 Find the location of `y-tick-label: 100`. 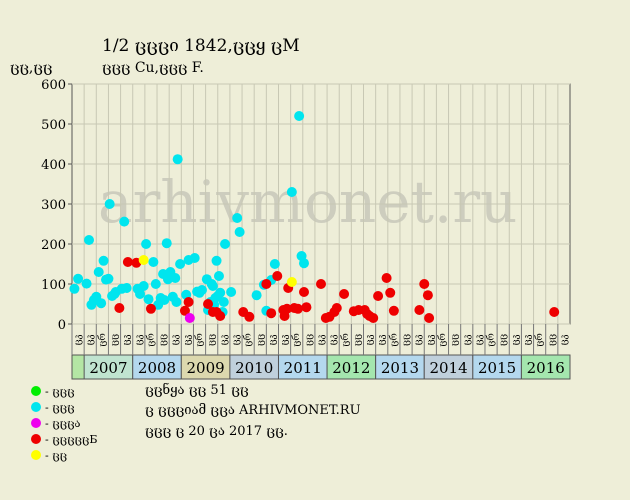

y-tick-label: 100 is located at coordinates (53, 285).